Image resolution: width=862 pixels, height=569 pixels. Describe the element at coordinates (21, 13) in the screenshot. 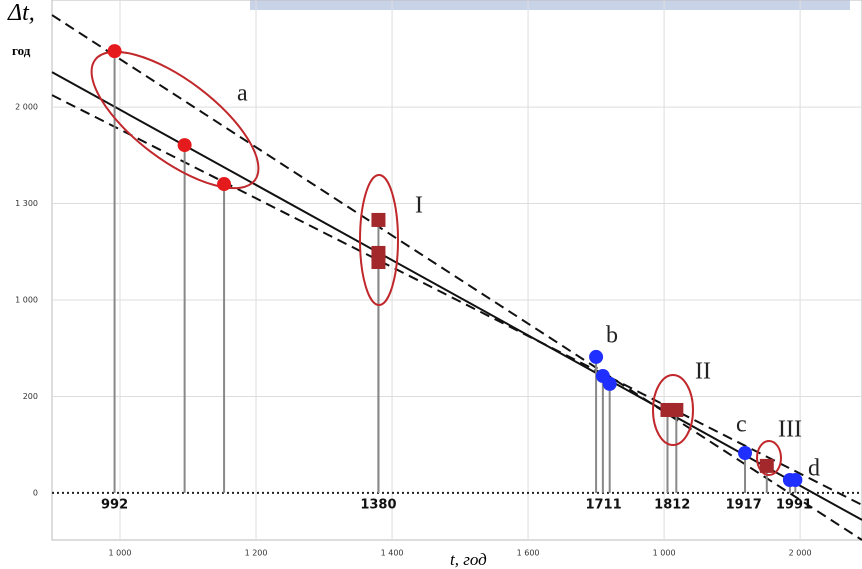

I see `y-axis-title: Δt,` at that location.